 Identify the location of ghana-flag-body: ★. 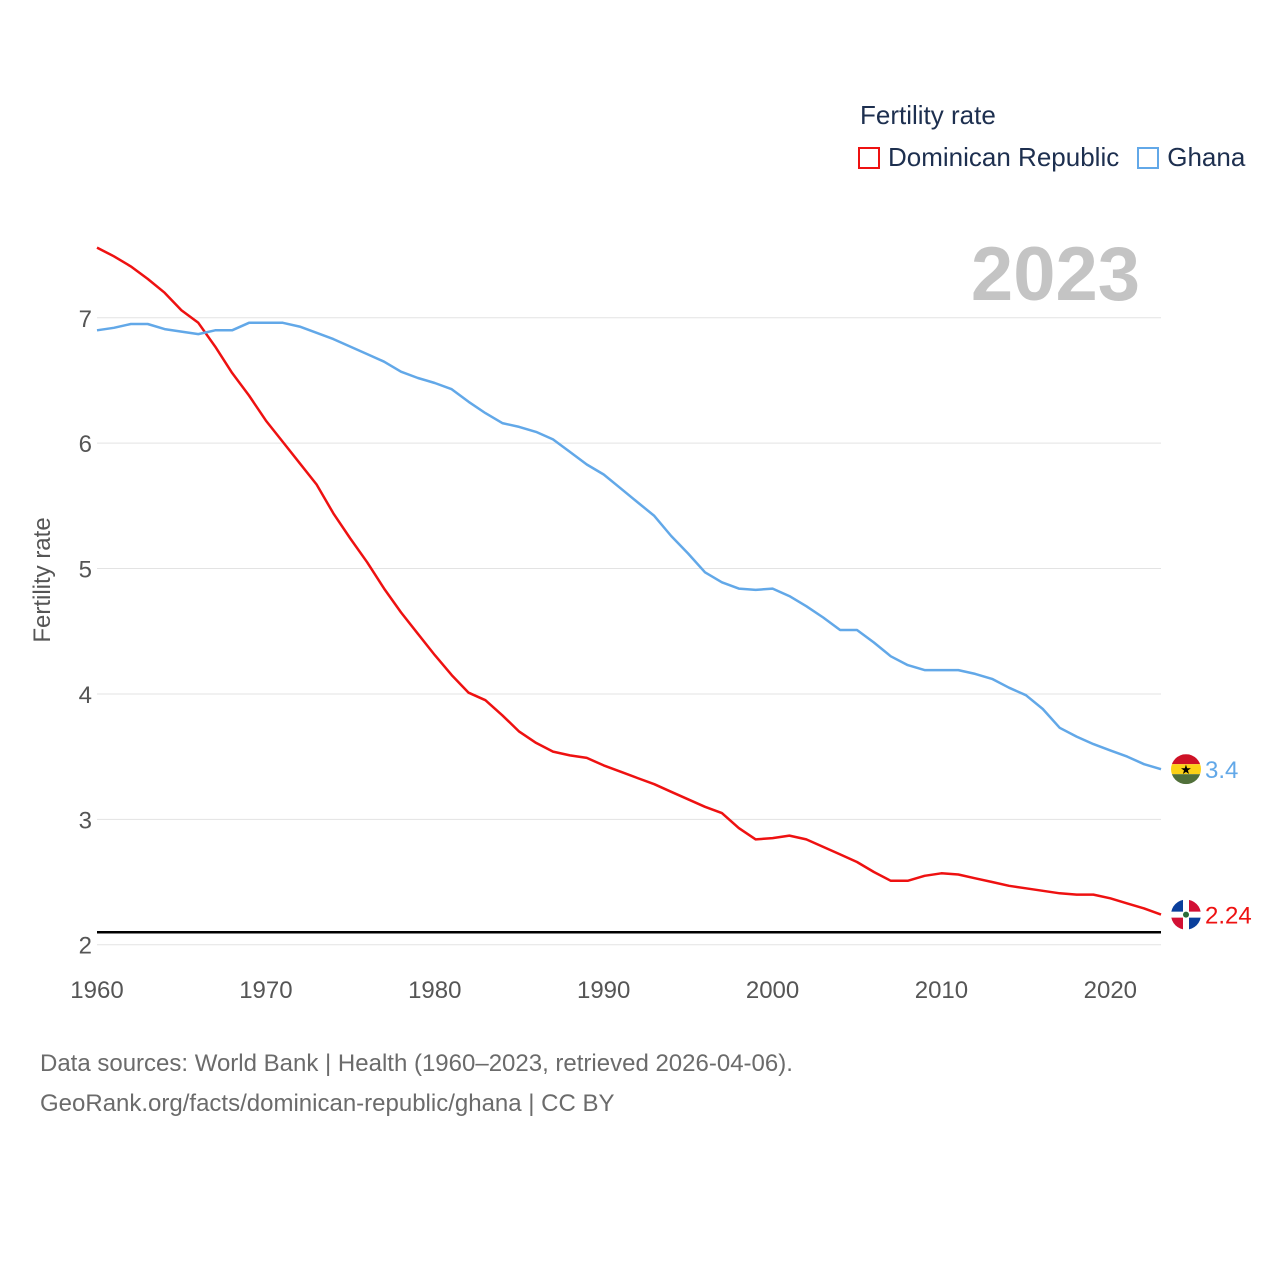
(1186, 769).